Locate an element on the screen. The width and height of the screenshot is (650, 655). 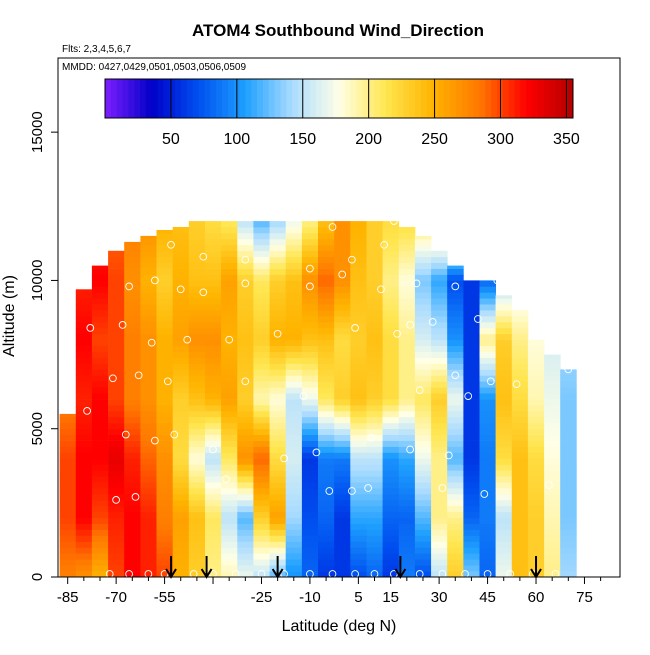
x-tick-label: -55 is located at coordinates (165, 597).